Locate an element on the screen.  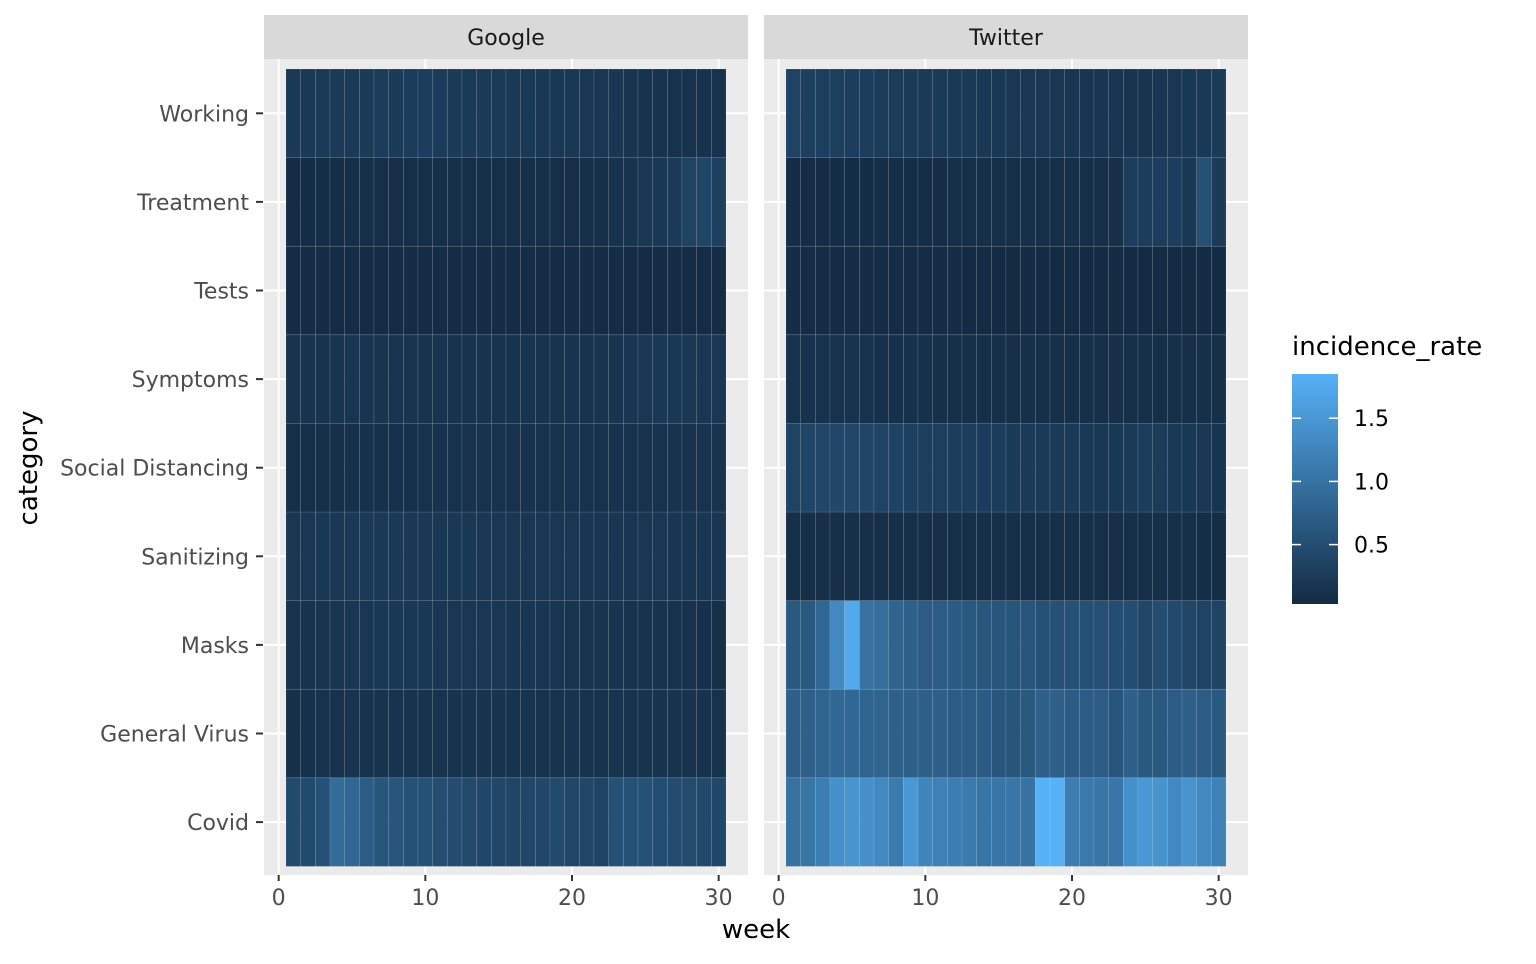
legend-tick-label: 1.5 is located at coordinates (1371, 419).